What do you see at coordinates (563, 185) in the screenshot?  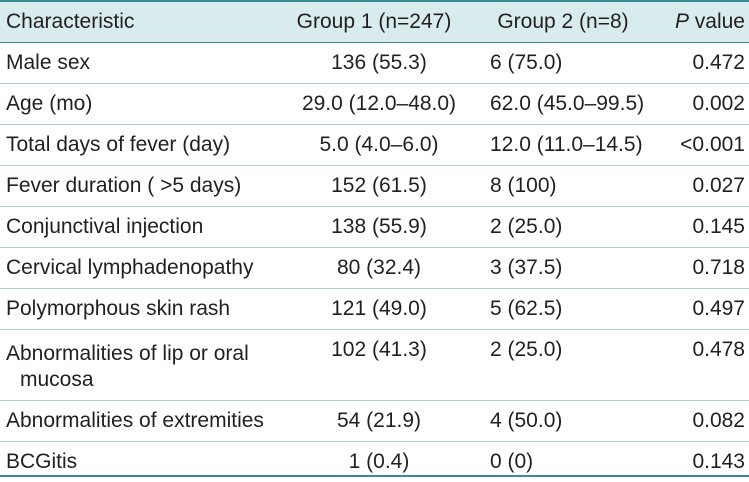 I see `cell-group2: 8 (100)` at bounding box center [563, 185].